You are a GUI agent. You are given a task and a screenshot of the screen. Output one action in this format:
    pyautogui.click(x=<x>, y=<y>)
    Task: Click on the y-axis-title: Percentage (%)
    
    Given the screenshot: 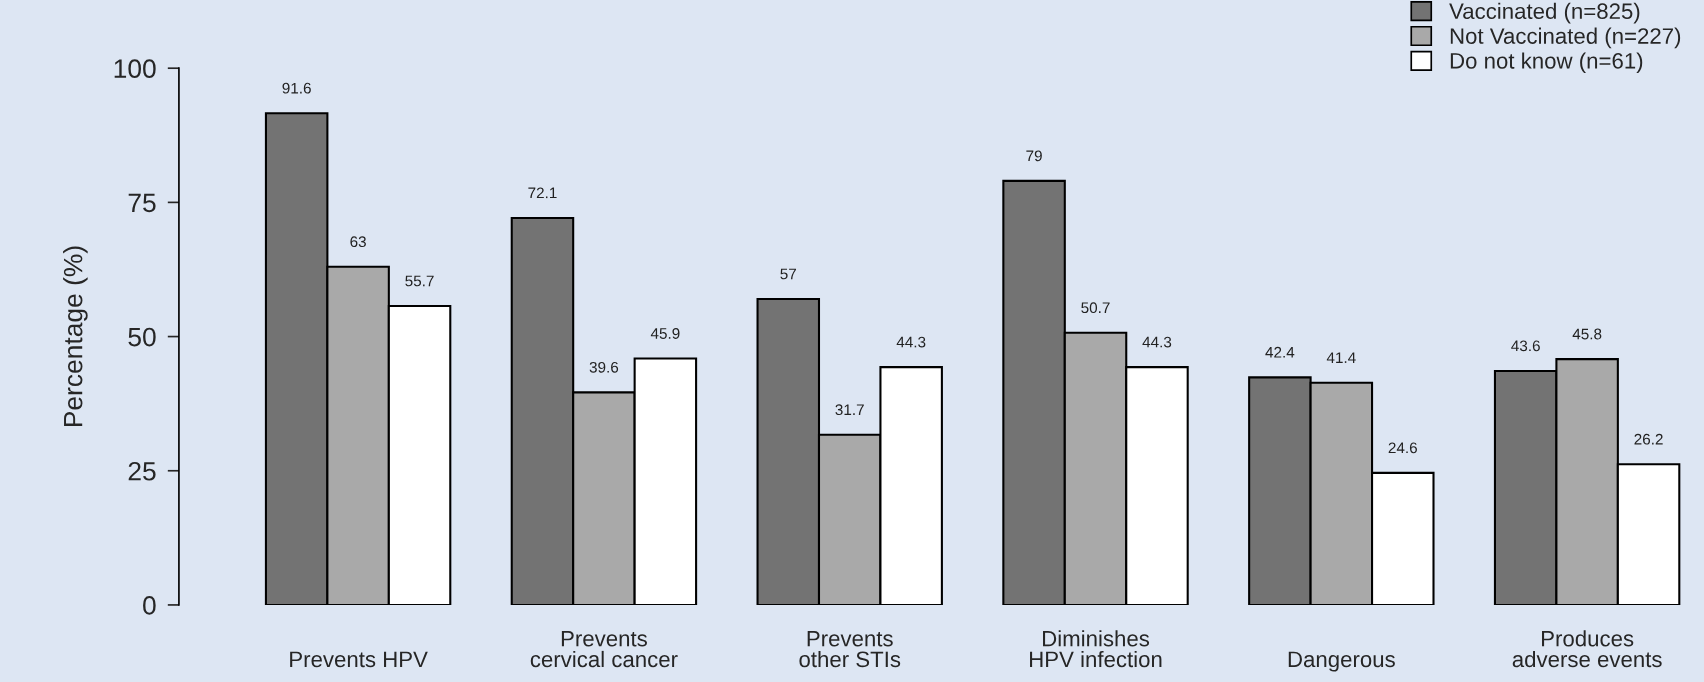 What is the action you would take?
    pyautogui.click(x=75, y=336)
    